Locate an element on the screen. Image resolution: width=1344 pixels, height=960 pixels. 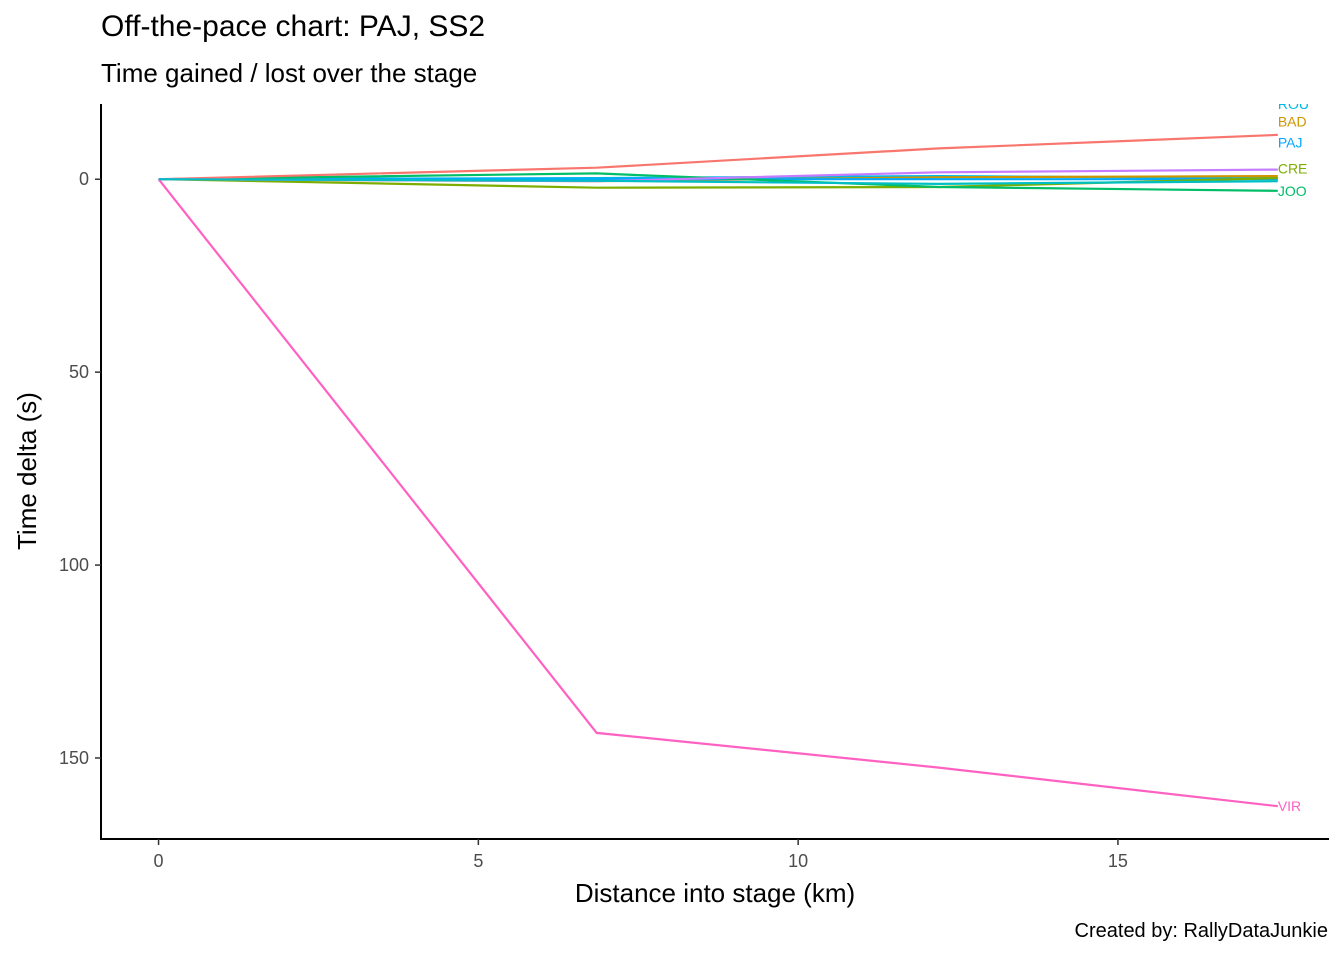
series-label-joo: JOO is located at coordinates (1292, 191).